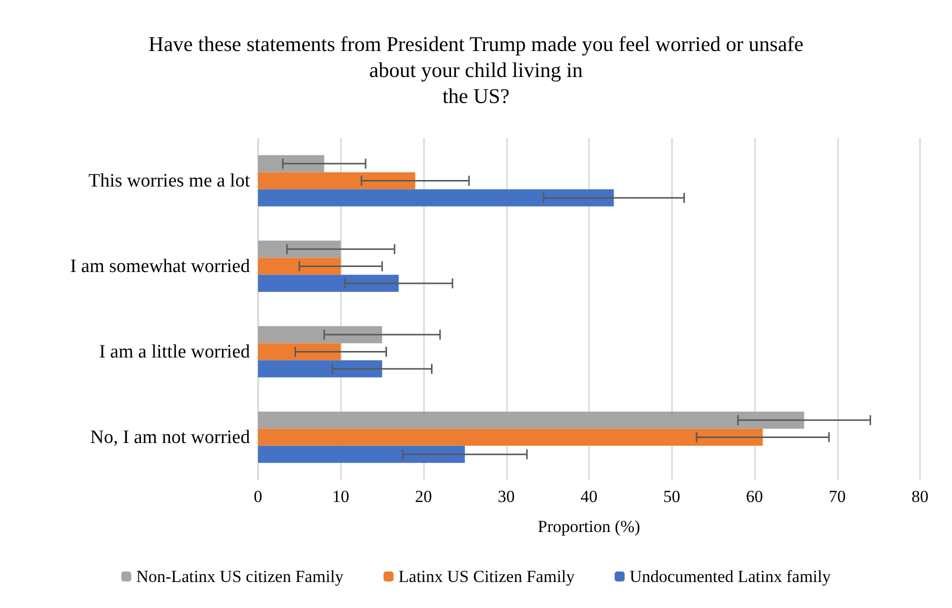 The width and height of the screenshot is (952, 608). What do you see at coordinates (506, 496) in the screenshot?
I see `x-tick-label: 30` at bounding box center [506, 496].